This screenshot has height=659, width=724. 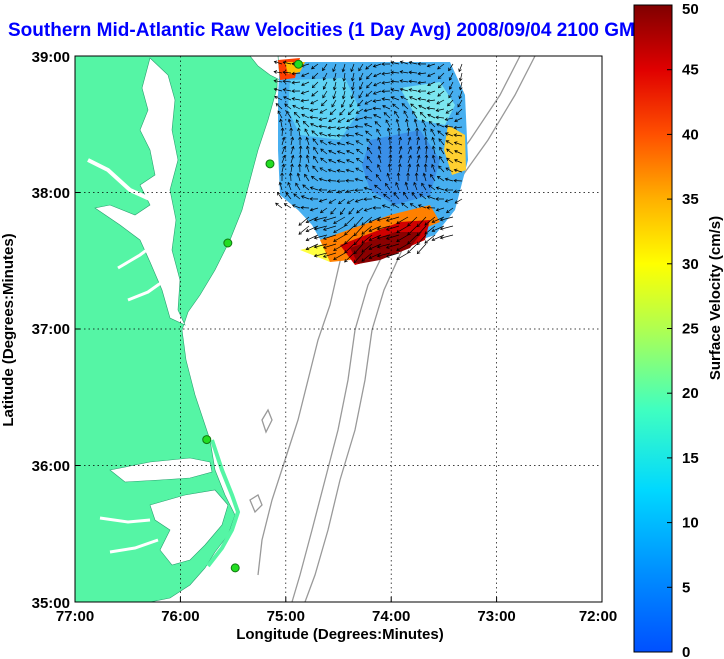 What do you see at coordinates (252, 316) in the screenshot?
I see `radar-stations` at bounding box center [252, 316].